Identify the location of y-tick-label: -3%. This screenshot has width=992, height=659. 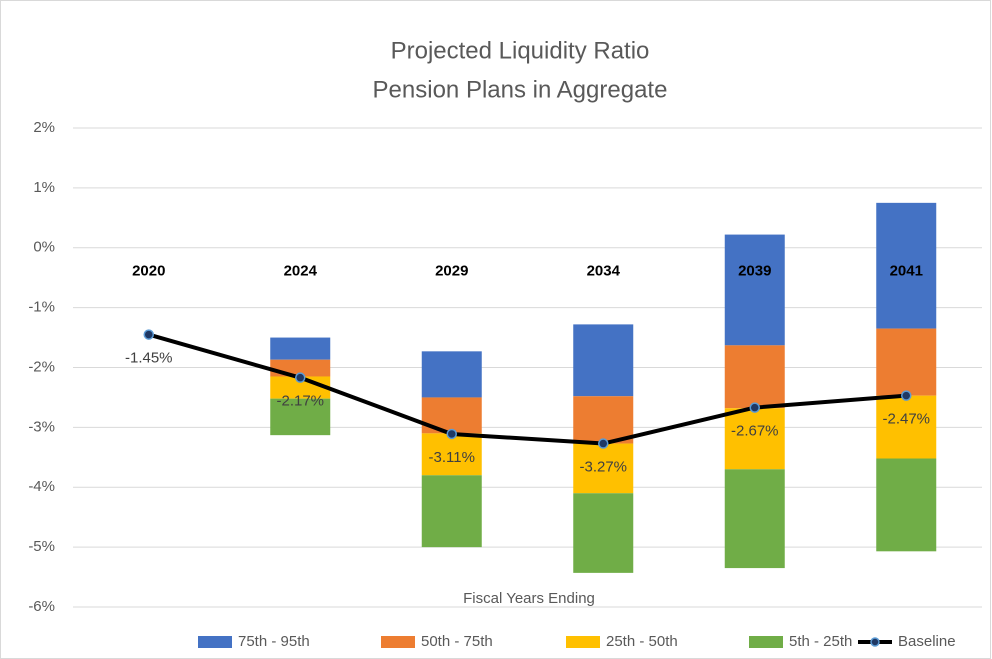
(41, 426).